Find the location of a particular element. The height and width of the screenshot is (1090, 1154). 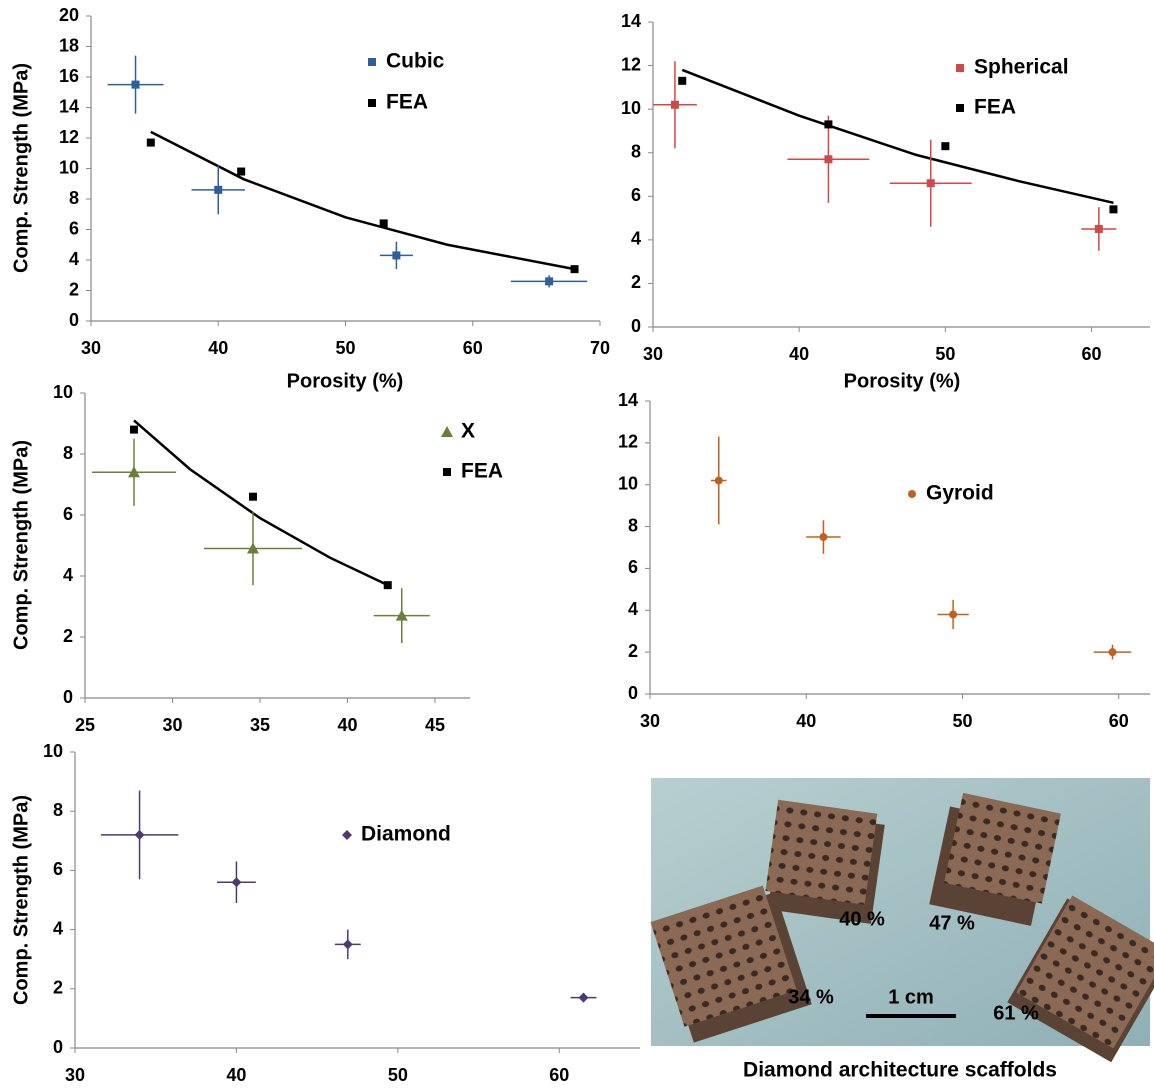

x-tick-label: 25 is located at coordinates (85, 725).